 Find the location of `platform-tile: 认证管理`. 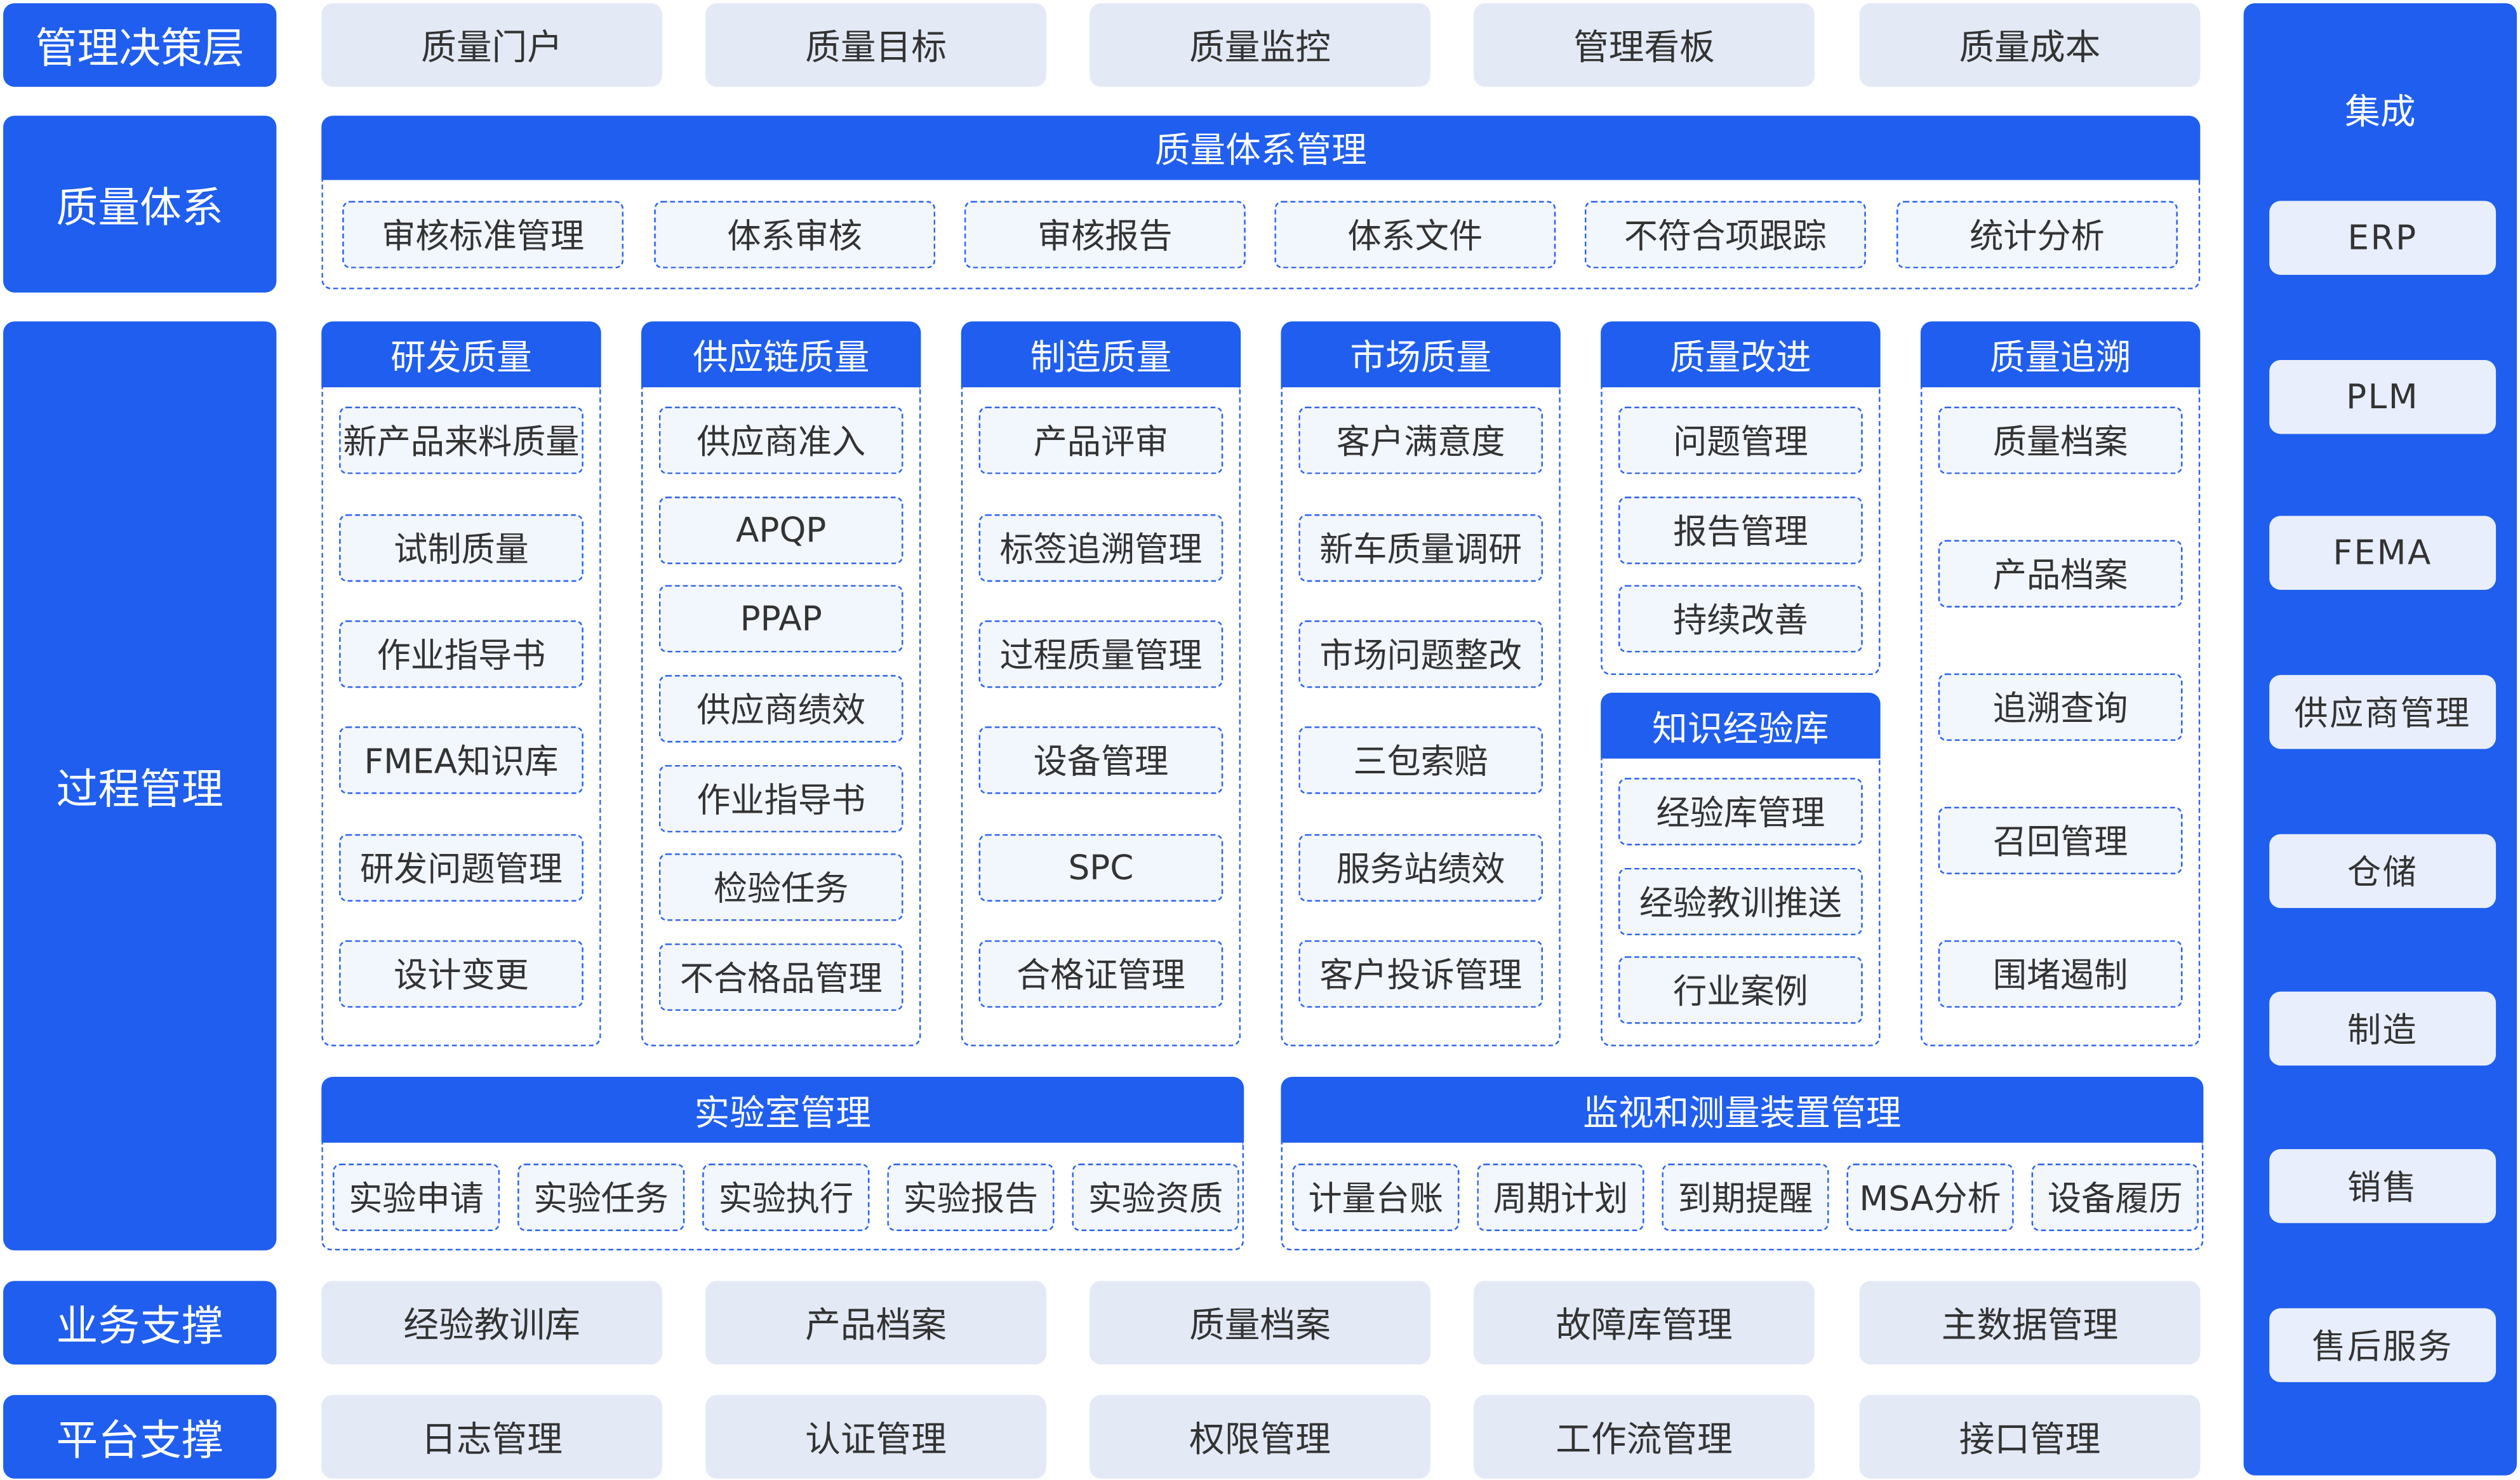

platform-tile: 认证管理 is located at coordinates (875, 1437).